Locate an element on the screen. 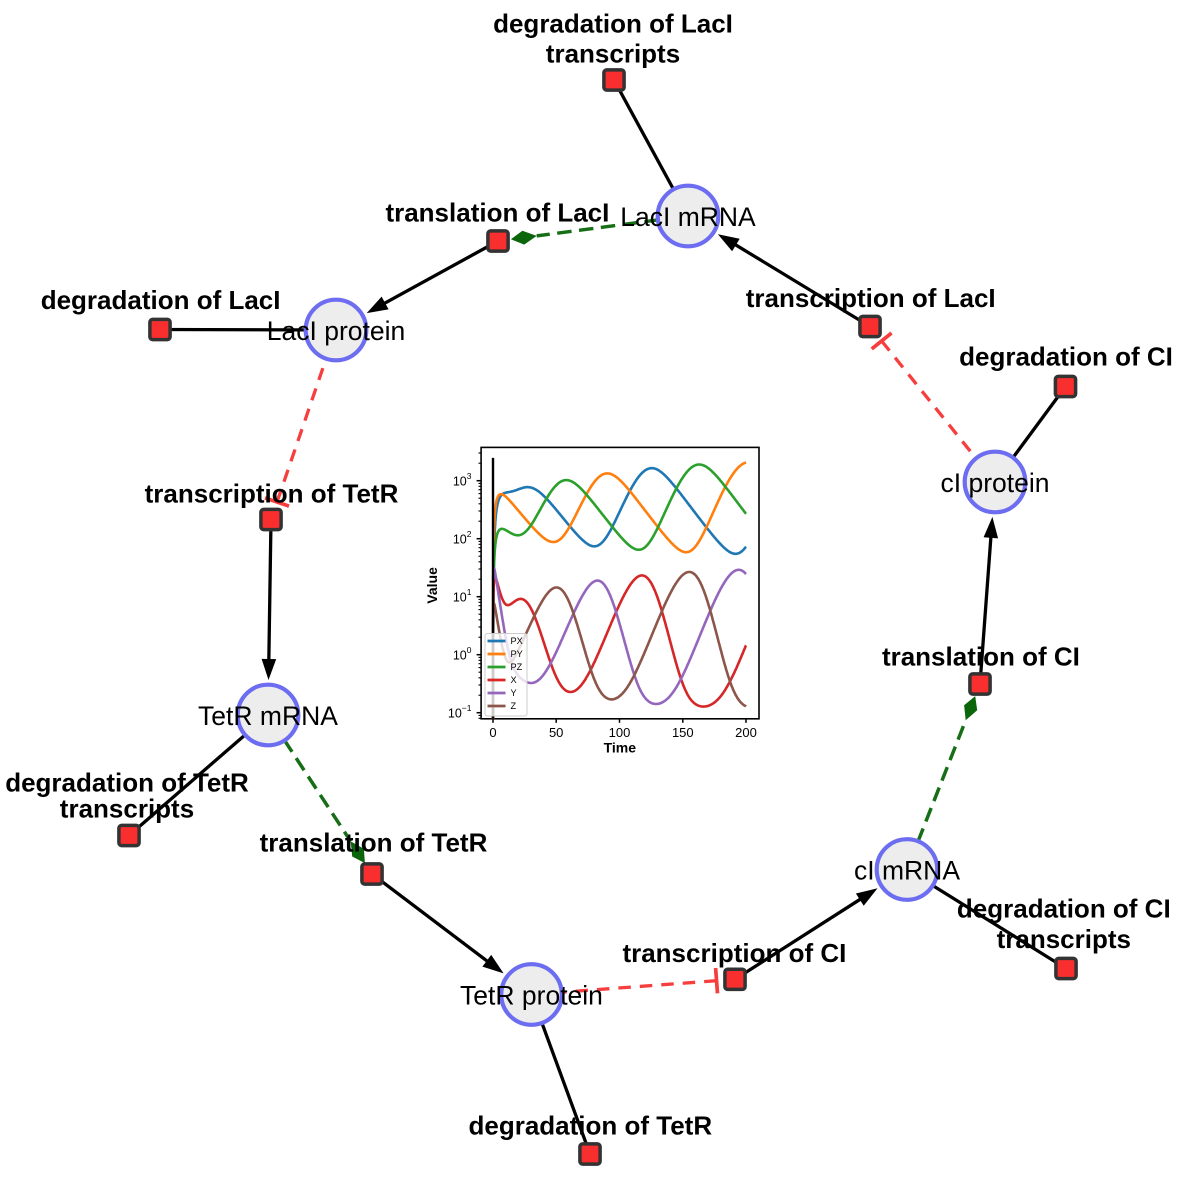 The width and height of the screenshot is (1189, 1200). svg-text: PY is located at coordinates (517, 654).